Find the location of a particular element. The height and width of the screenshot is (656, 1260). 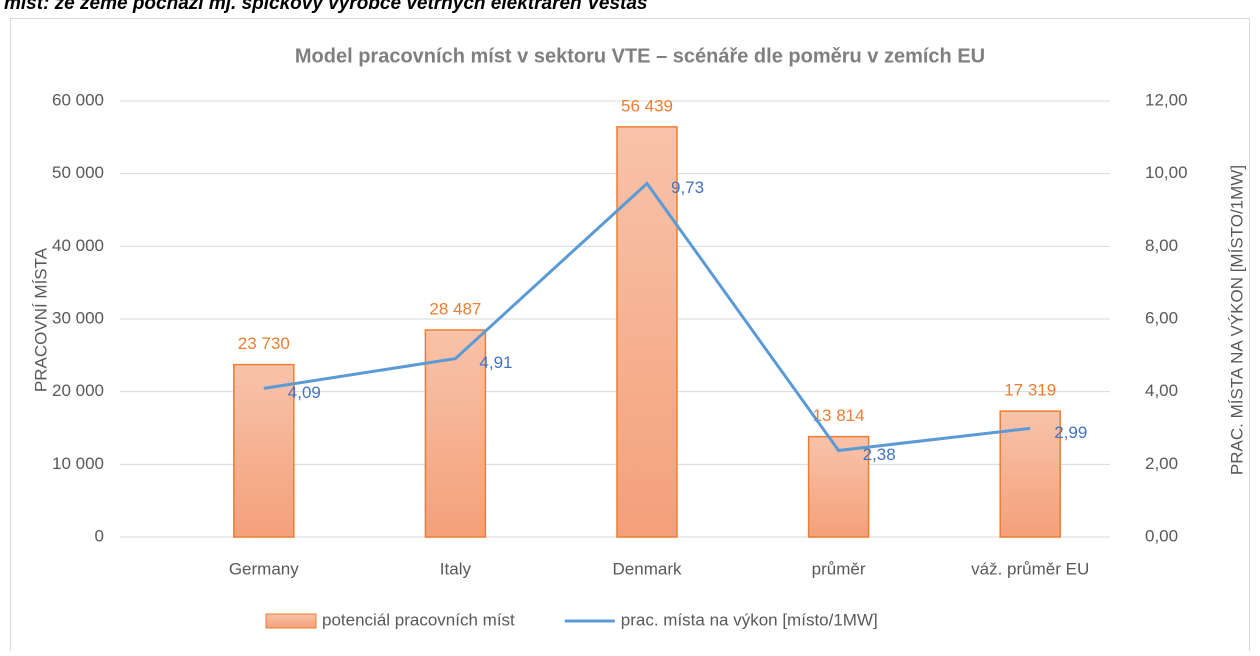

y2-tick-label: 10,00 is located at coordinates (1166, 172).